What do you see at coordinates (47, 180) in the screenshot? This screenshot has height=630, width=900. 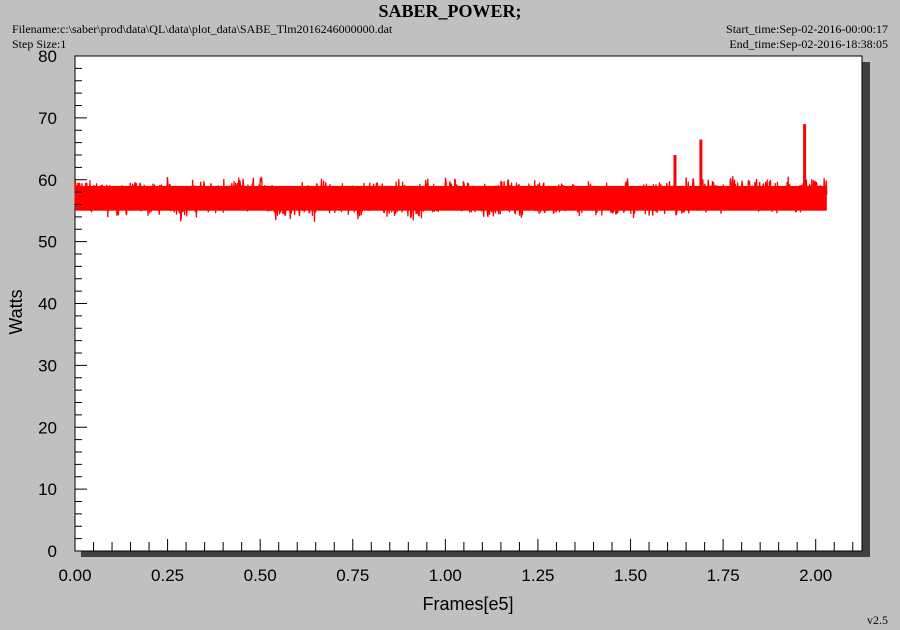 I see `y-tick-label: 60` at bounding box center [47, 180].